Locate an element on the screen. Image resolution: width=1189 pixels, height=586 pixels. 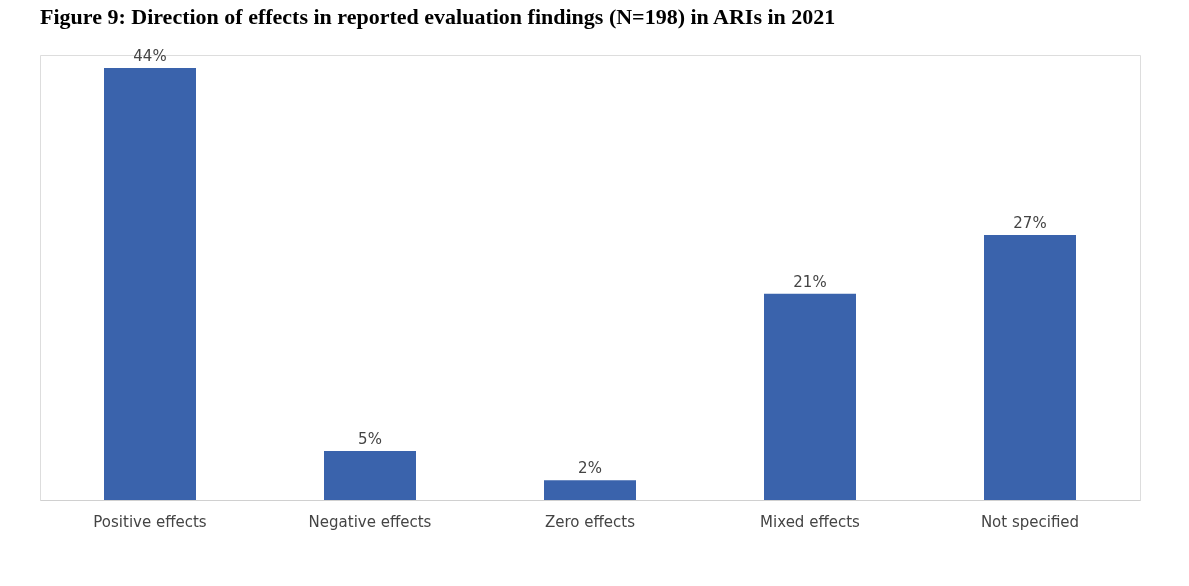
x-tick-label: Zero effects is located at coordinates (590, 521).